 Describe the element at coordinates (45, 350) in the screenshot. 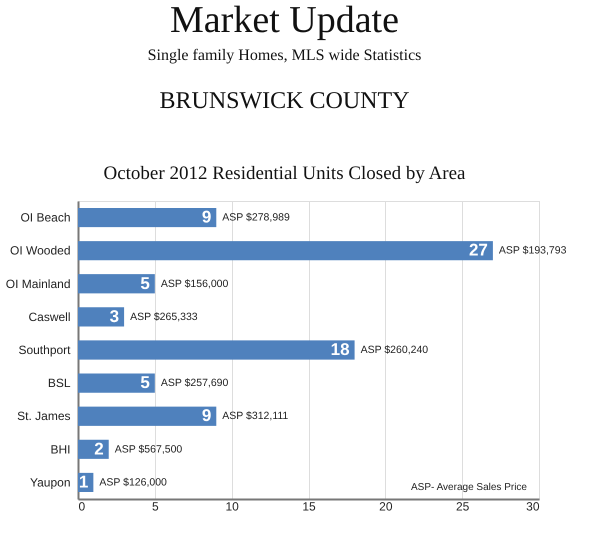

I see `y-tick-label: Southport` at that location.